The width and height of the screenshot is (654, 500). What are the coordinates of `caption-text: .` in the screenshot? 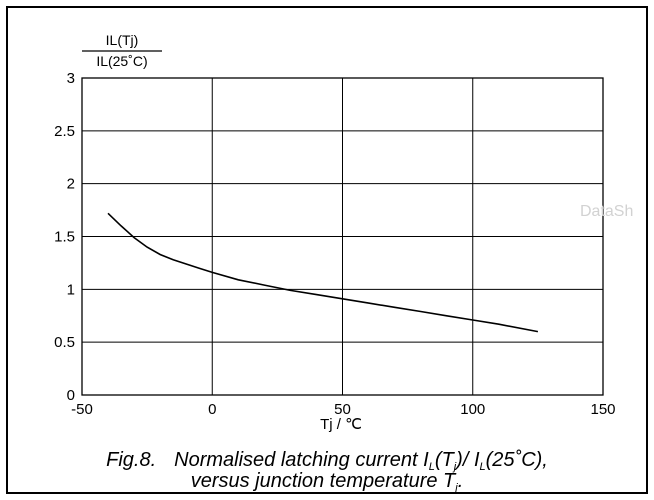 It's located at (460, 481).